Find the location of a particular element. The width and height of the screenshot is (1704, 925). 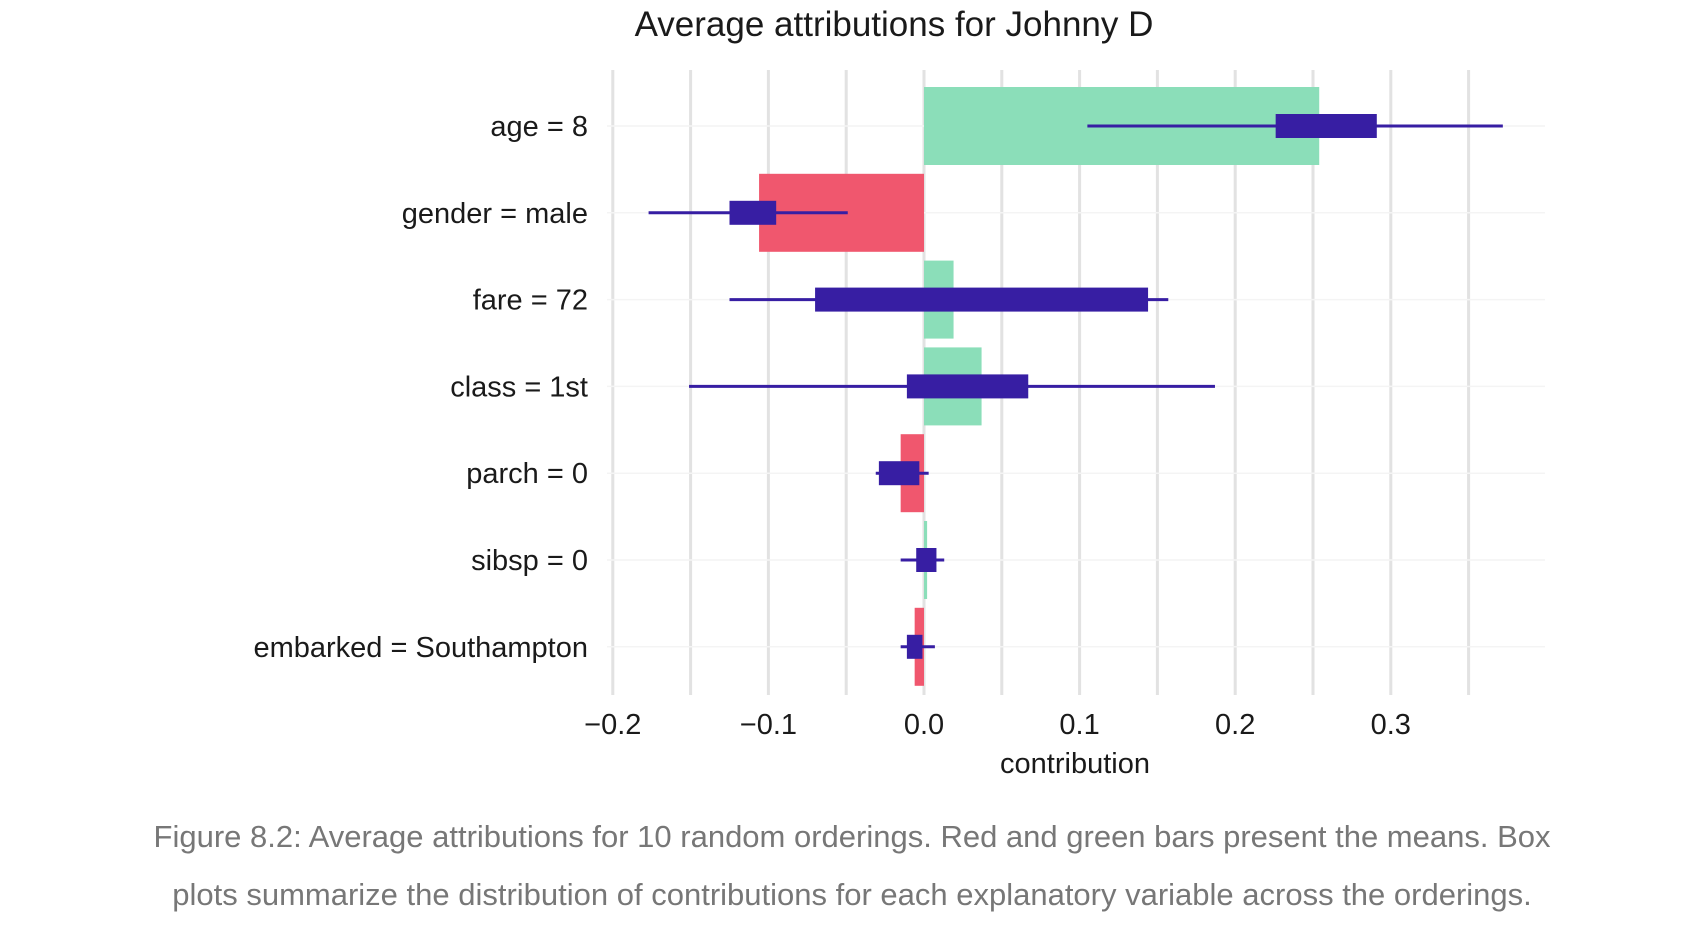

x-axis-tick-label: 0.3 is located at coordinates (1391, 725).